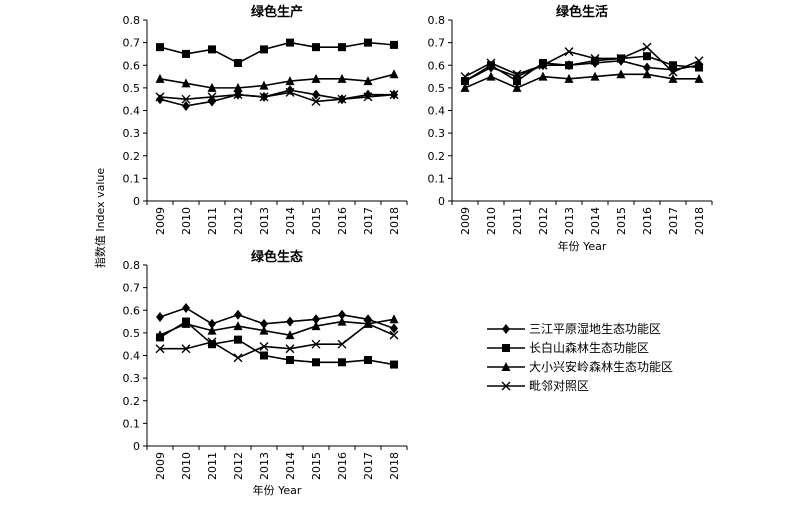 This screenshot has height=512, width=800. I want to click on x-tick-label: 2013, so click(569, 221).